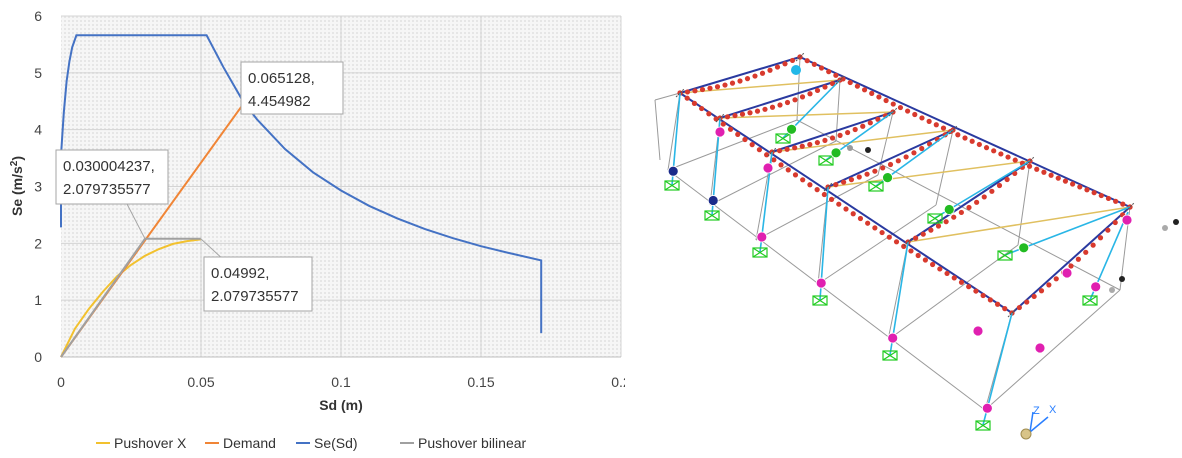 Image resolution: width=1182 pixels, height=458 pixels. I want to click on x-tick-label: 0.15, so click(480, 382).